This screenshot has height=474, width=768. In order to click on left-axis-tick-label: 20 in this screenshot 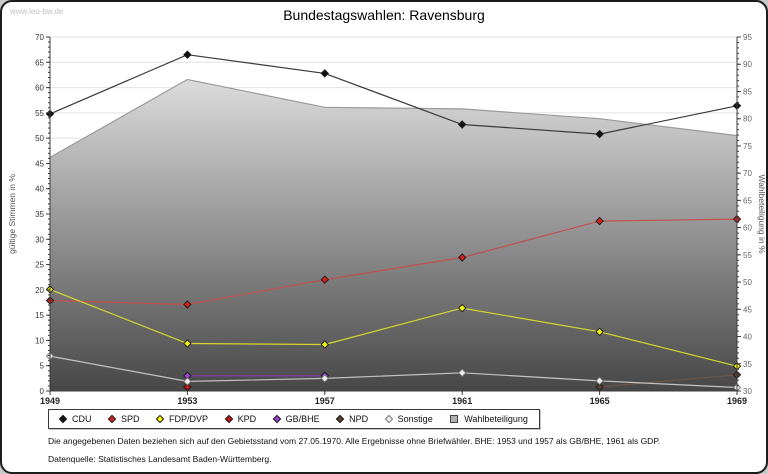, I will do `click(39, 290)`.